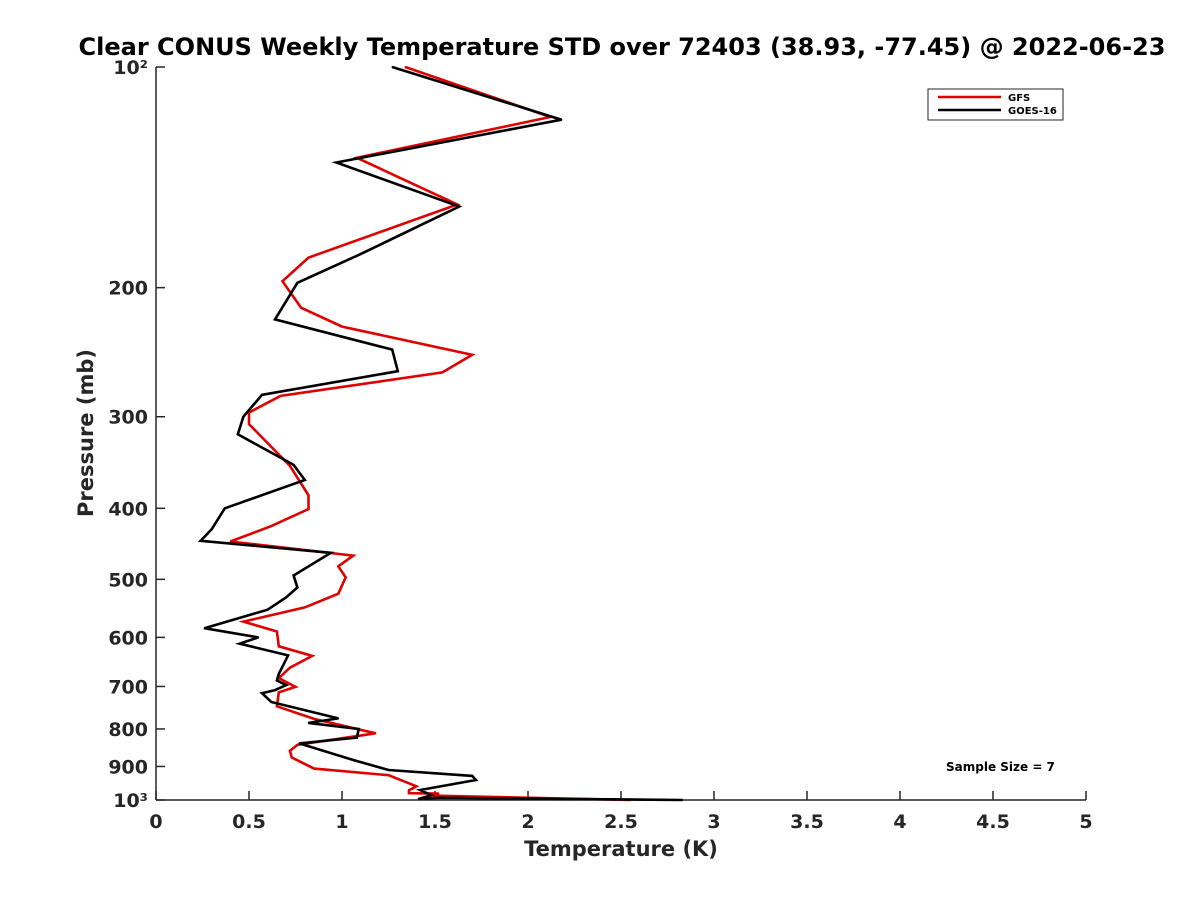 This screenshot has height=900, width=1200. I want to click on x-tick-label: 1.5, so click(435, 822).